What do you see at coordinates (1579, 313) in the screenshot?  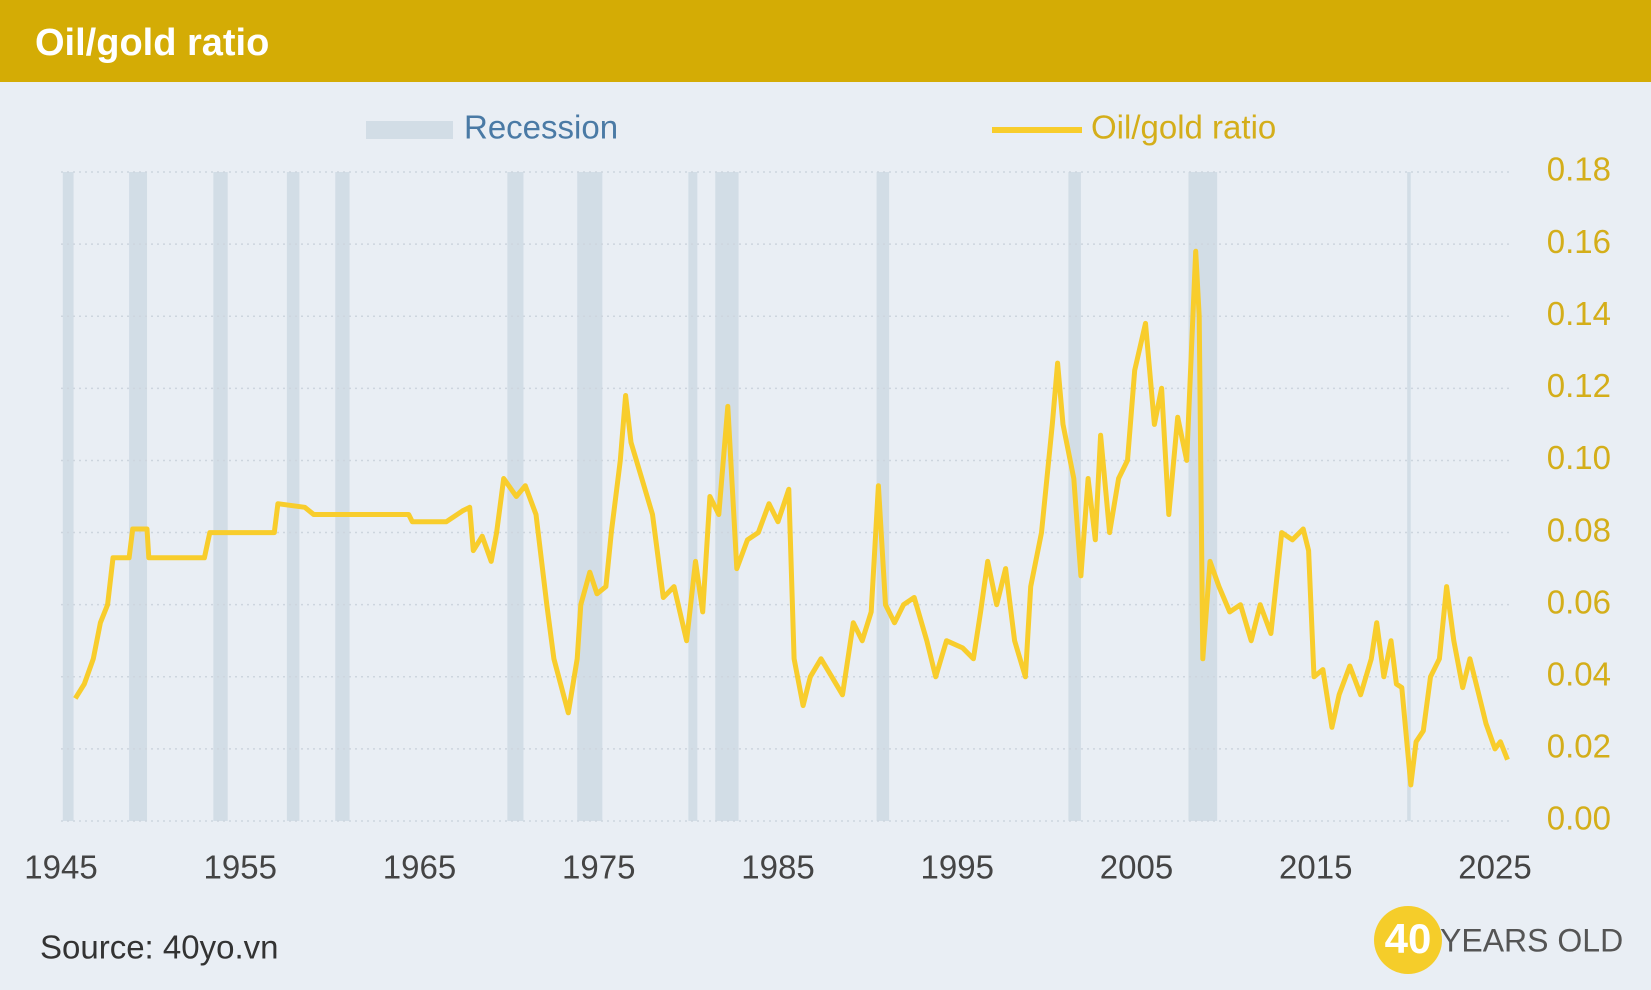 I see `y-tick-label: 0.14` at bounding box center [1579, 313].